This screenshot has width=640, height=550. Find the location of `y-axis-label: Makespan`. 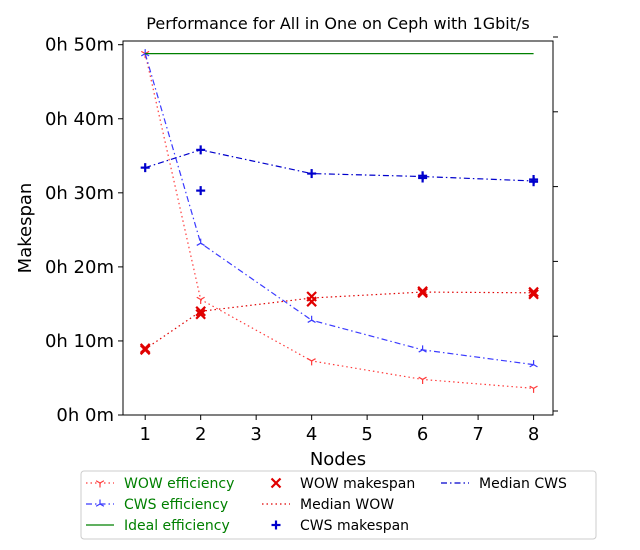

y-axis-label: Makespan is located at coordinates (25, 228).